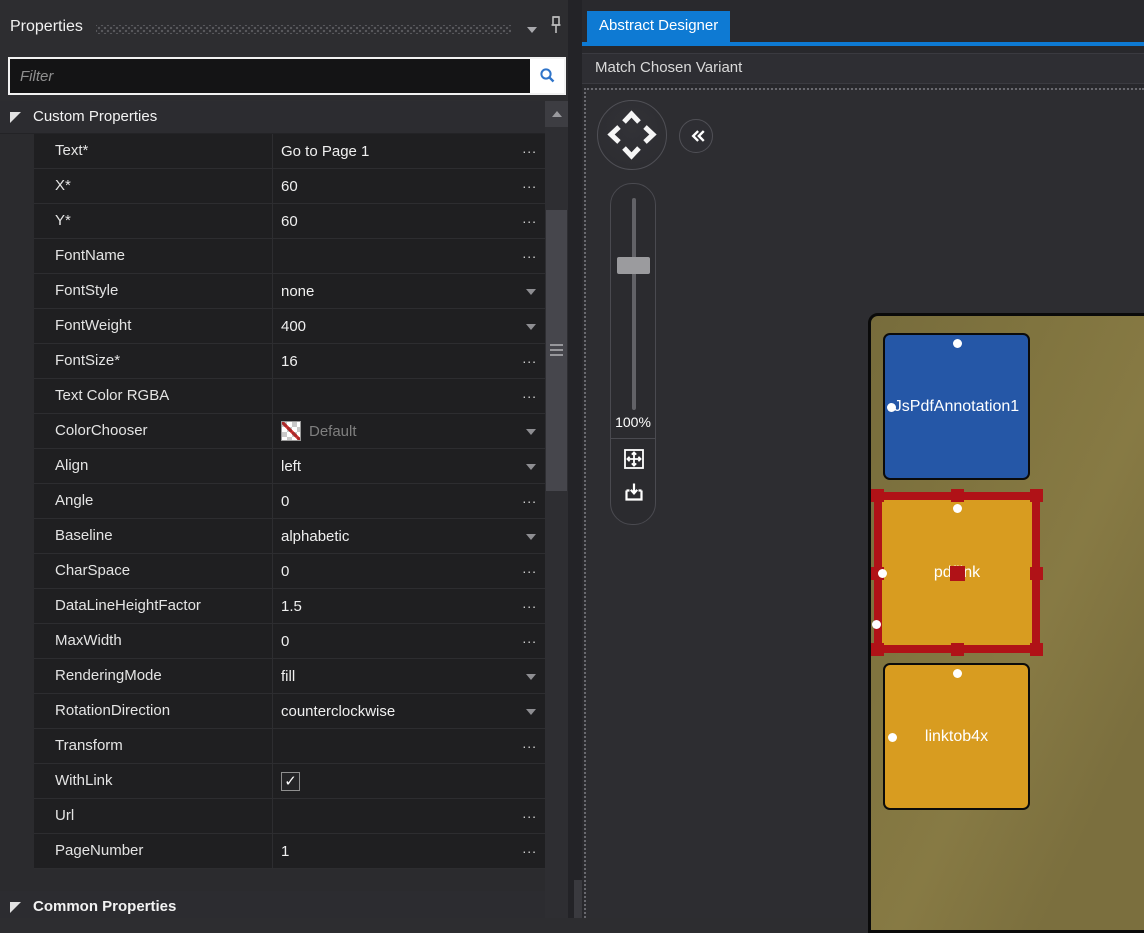 This screenshot has width=1144, height=933. Describe the element at coordinates (575, 459) in the screenshot. I see `panel-splitter` at that location.